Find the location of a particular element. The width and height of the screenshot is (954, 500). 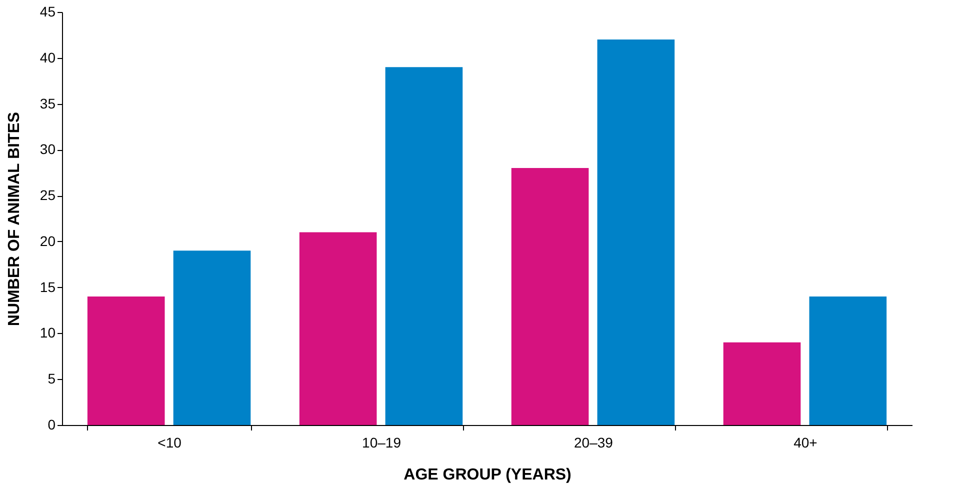

y-tick-label: 0 is located at coordinates (52, 424).